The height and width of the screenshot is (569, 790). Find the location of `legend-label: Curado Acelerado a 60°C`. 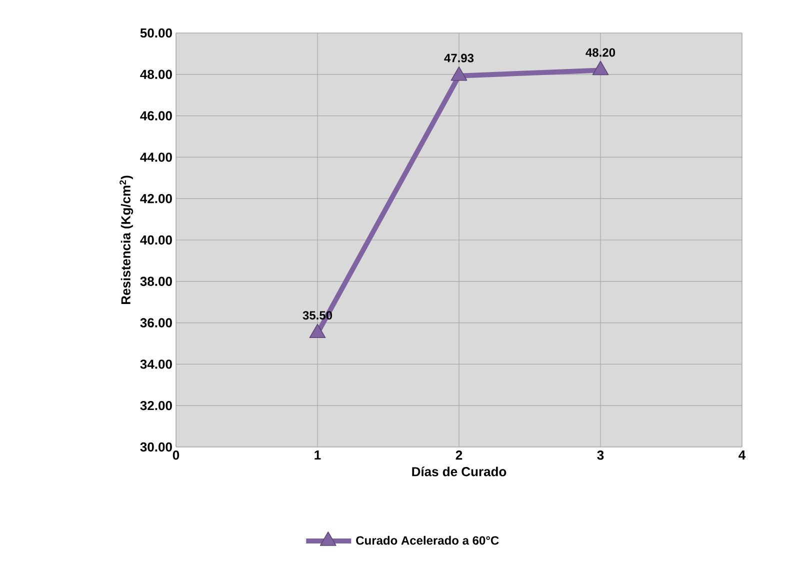

legend-label: Curado Acelerado a 60°C is located at coordinates (427, 540).